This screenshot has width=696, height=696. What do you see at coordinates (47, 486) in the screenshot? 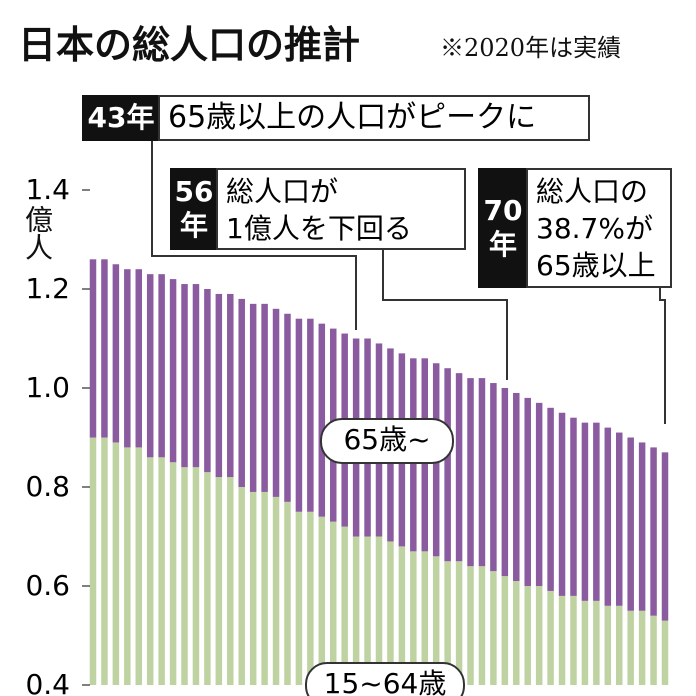
I see `y-tick-label: 0.8` at bounding box center [47, 486].